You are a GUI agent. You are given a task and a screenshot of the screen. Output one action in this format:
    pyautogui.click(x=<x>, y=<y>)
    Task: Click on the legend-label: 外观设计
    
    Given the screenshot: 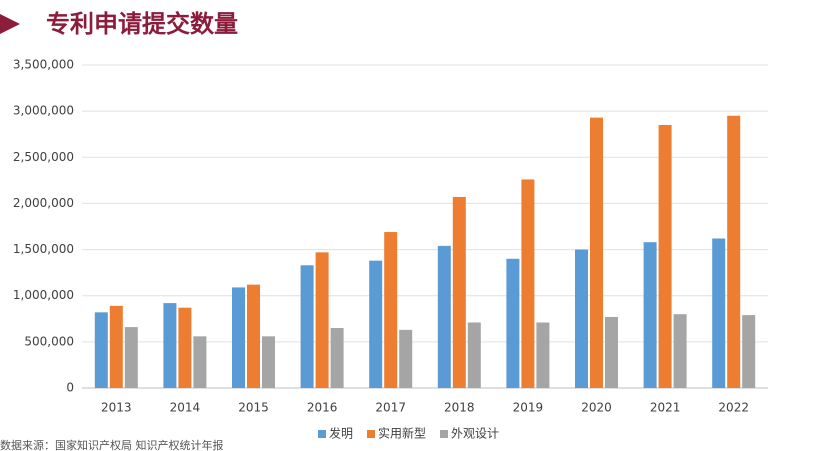 What is the action you would take?
    pyautogui.click(x=475, y=434)
    